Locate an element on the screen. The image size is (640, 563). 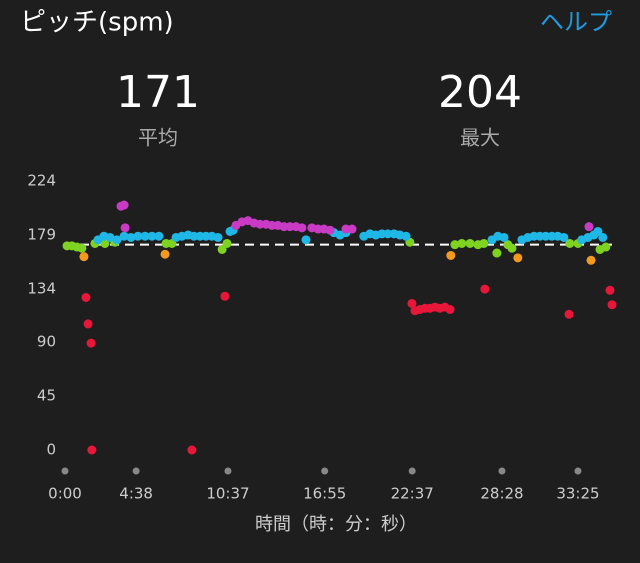
y-tick-label: 179 is located at coordinates (41, 235).